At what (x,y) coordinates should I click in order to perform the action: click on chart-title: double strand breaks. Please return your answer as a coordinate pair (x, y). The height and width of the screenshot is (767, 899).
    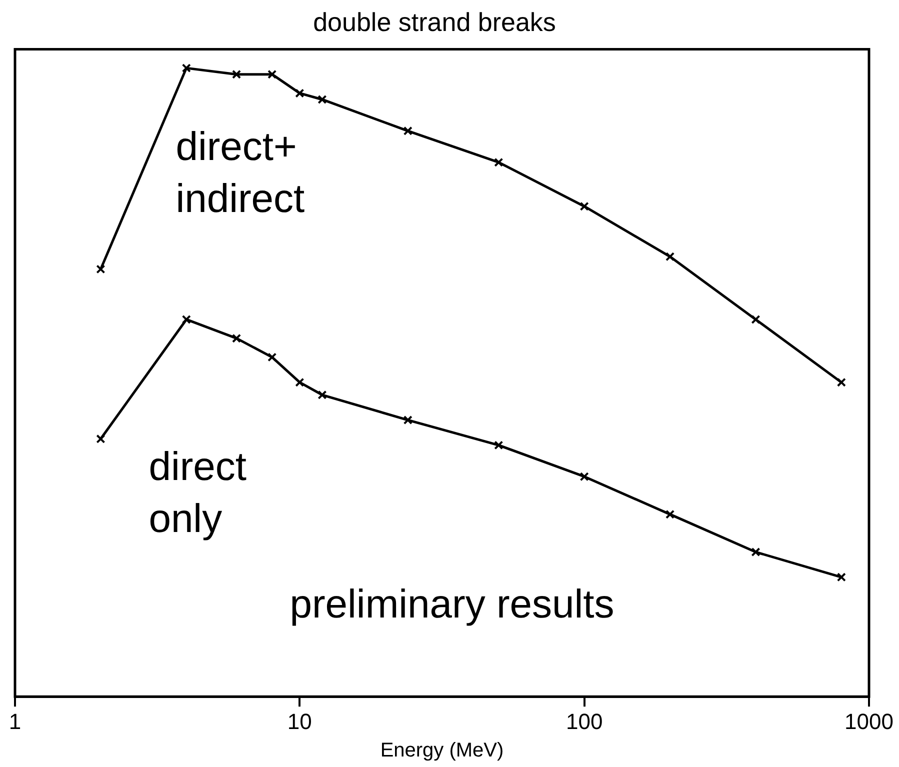
    Looking at the image, I should click on (434, 21).